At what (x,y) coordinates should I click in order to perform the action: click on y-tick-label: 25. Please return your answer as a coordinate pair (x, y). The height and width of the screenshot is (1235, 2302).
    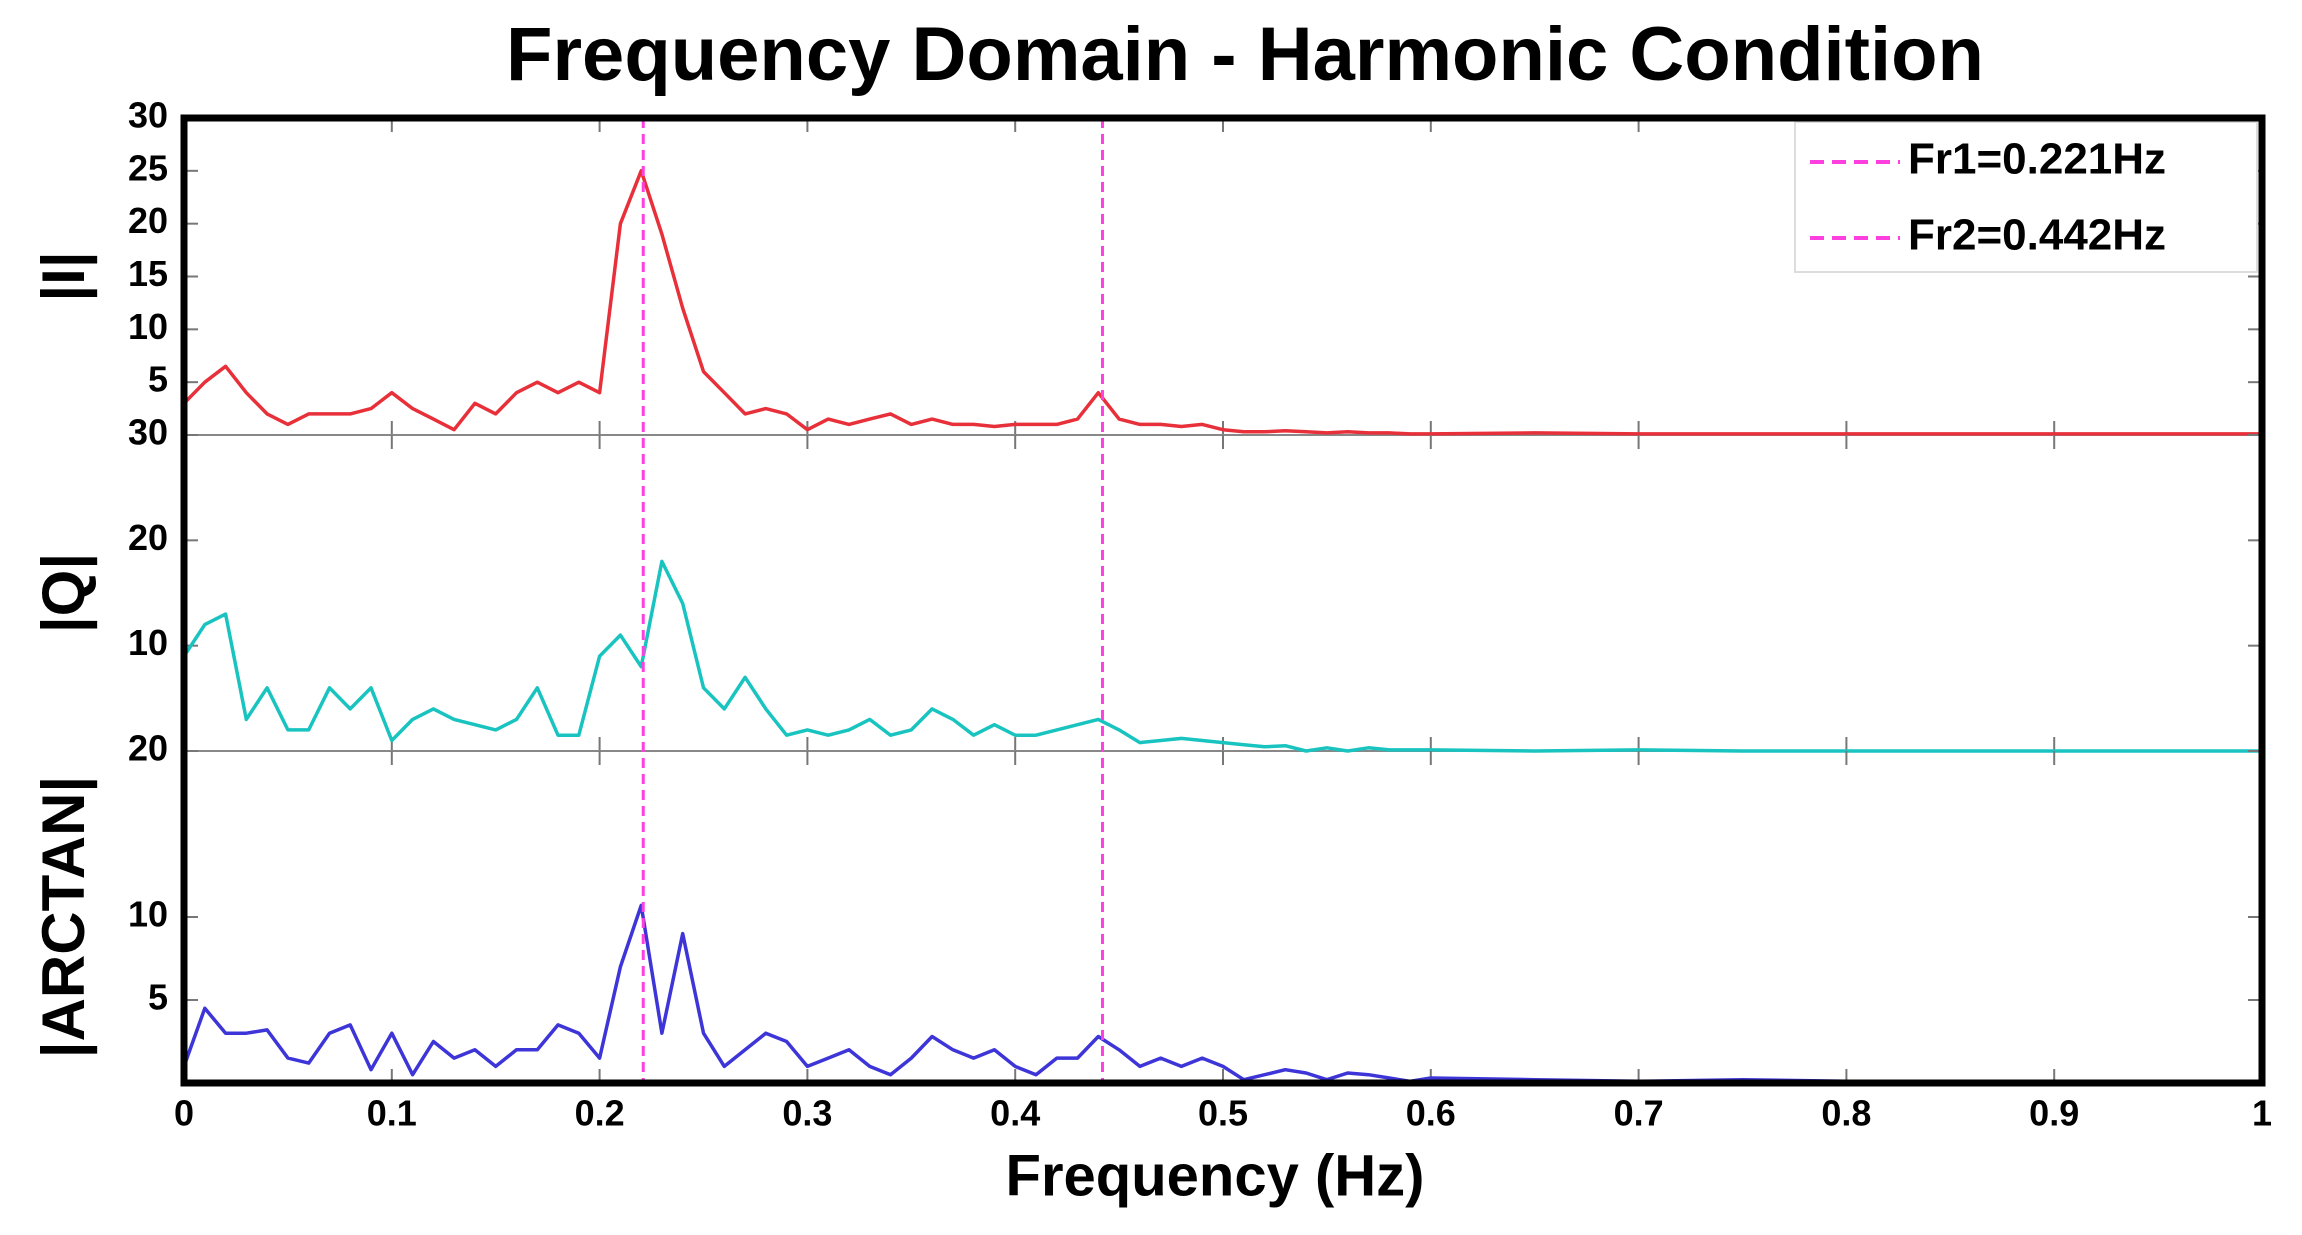
    Looking at the image, I should click on (148, 167).